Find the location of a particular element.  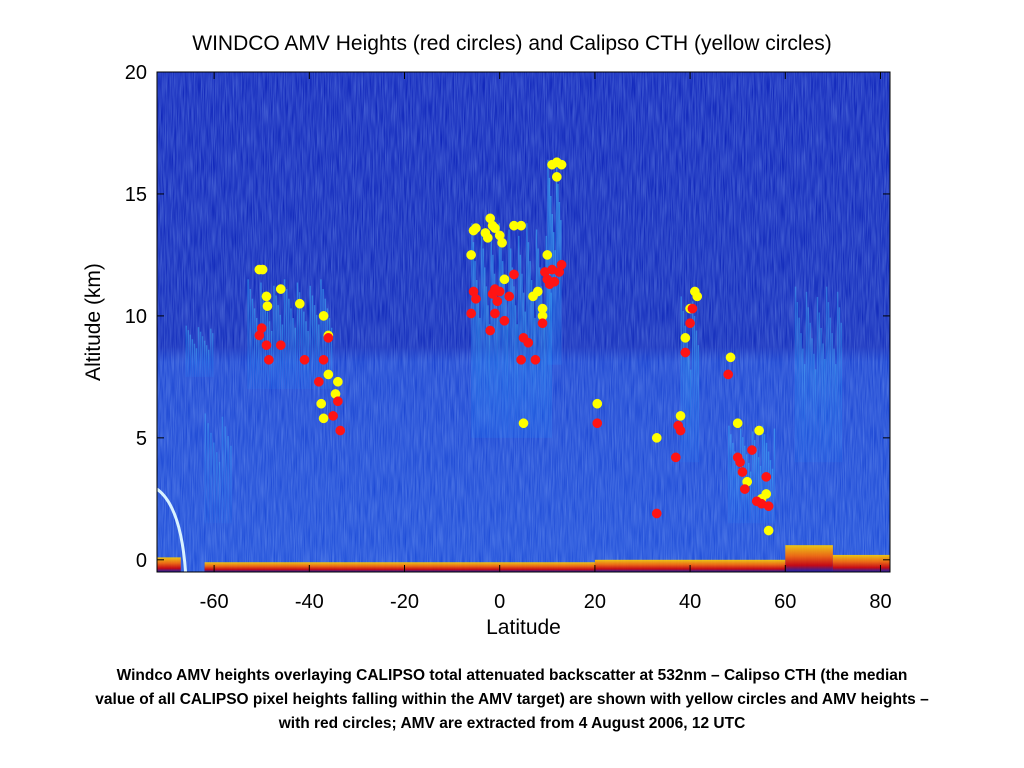

x-tick-label: 20 is located at coordinates (595, 602).